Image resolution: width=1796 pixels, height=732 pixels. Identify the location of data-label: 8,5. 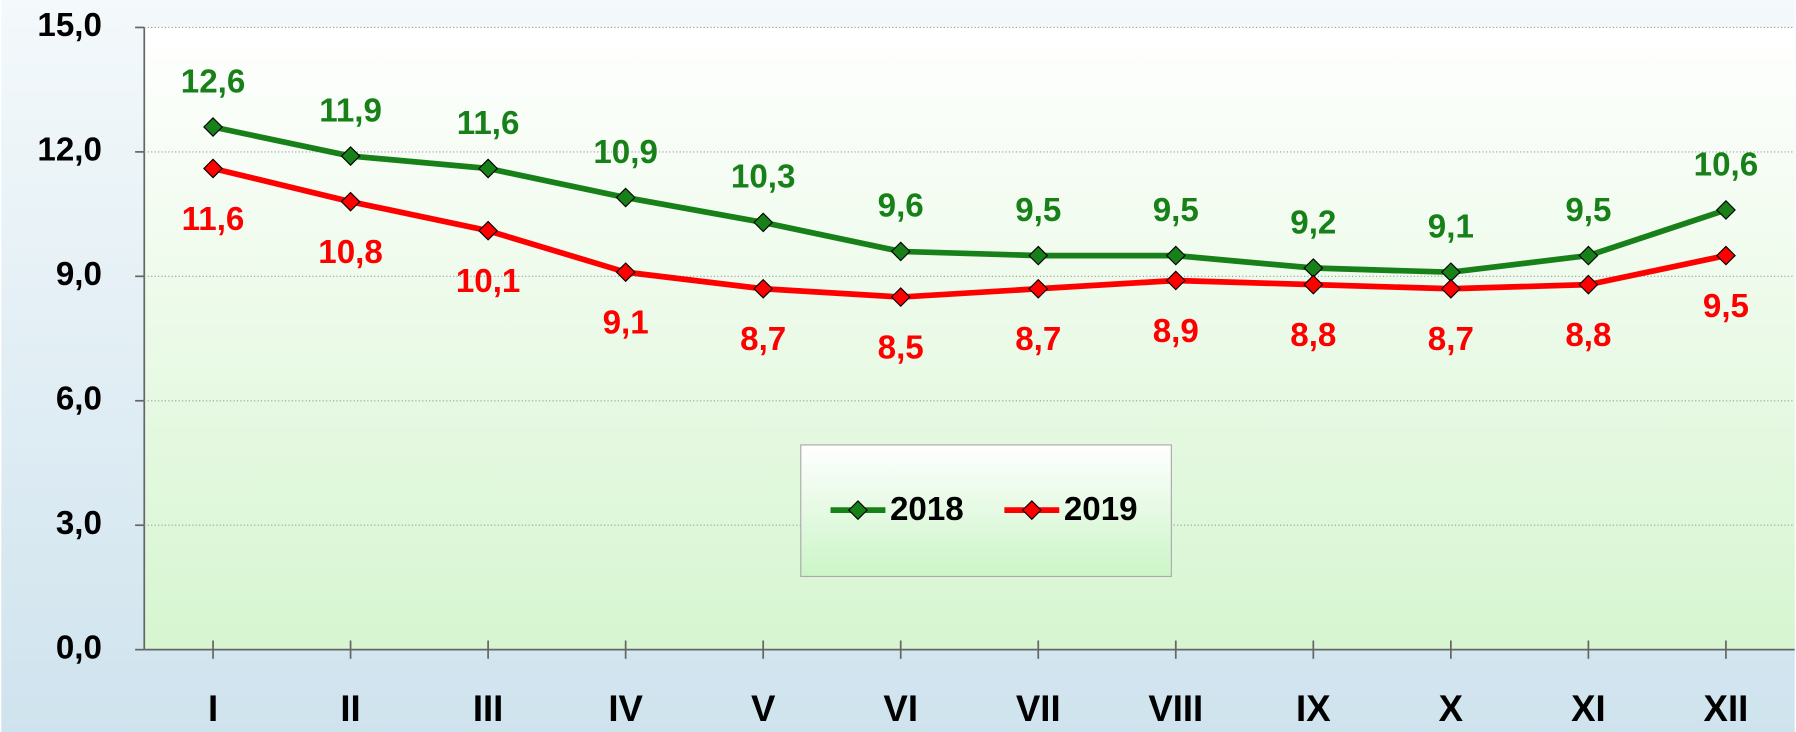
(901, 347).